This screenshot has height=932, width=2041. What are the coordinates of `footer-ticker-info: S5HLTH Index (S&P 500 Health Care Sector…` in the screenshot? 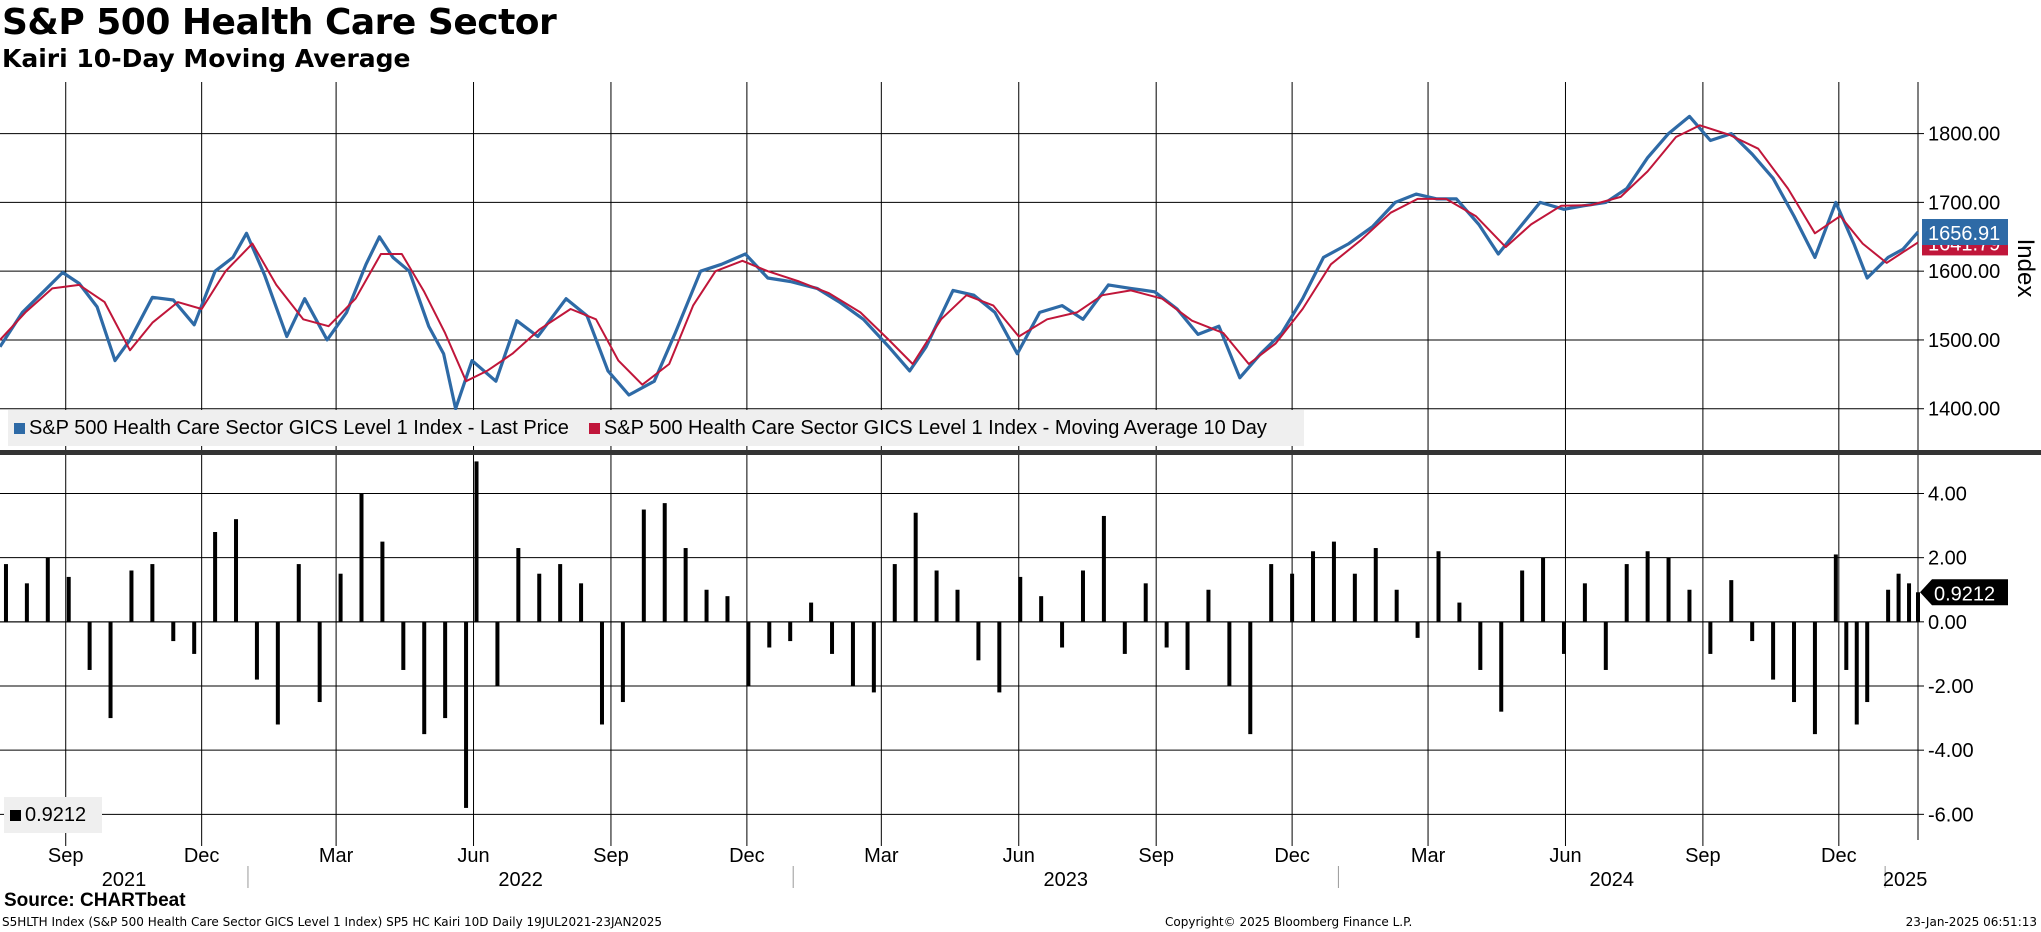 It's located at (332, 922).